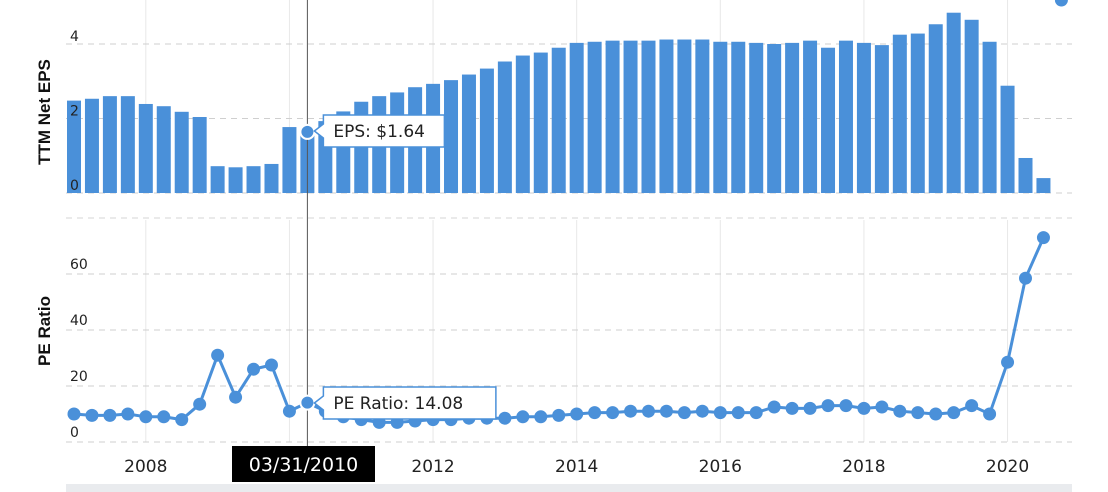 The image size is (1108, 492). I want to click on x-tick-label: 2020, so click(1007, 467).